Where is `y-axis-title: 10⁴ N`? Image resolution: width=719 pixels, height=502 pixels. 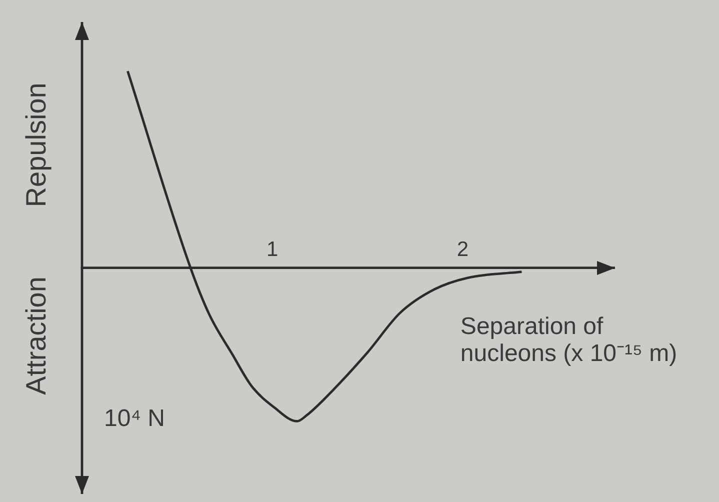
y-axis-title: 10⁴ N is located at coordinates (135, 418).